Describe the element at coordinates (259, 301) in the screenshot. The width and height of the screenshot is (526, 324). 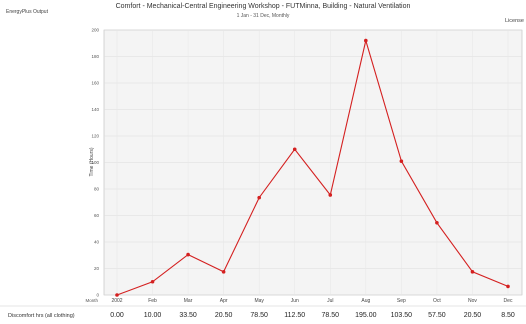
I see `x-tick-label: May` at that location.